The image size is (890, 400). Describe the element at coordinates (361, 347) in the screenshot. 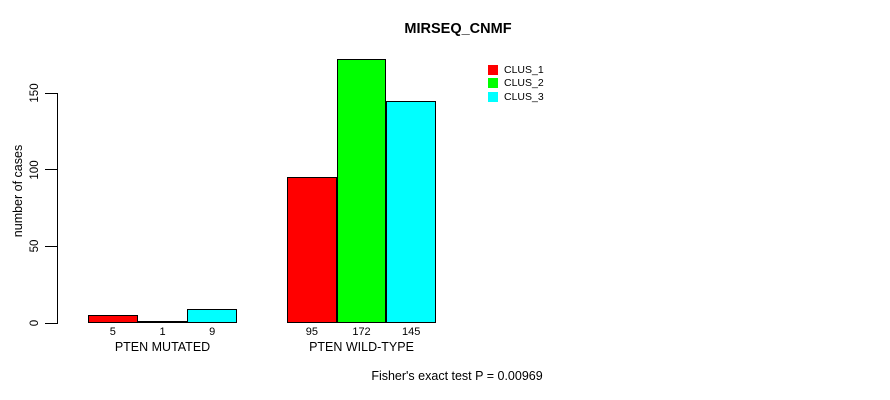

I see `category-label: PTEN WILD-TYPE` at that location.